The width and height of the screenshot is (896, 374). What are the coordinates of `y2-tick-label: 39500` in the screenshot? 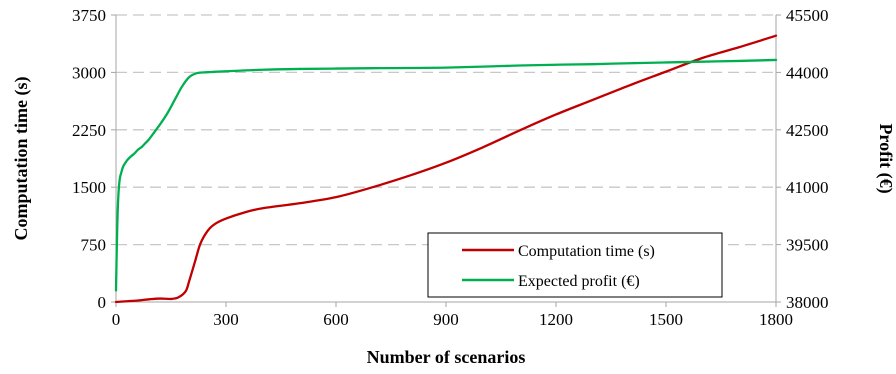 It's located at (807, 245).